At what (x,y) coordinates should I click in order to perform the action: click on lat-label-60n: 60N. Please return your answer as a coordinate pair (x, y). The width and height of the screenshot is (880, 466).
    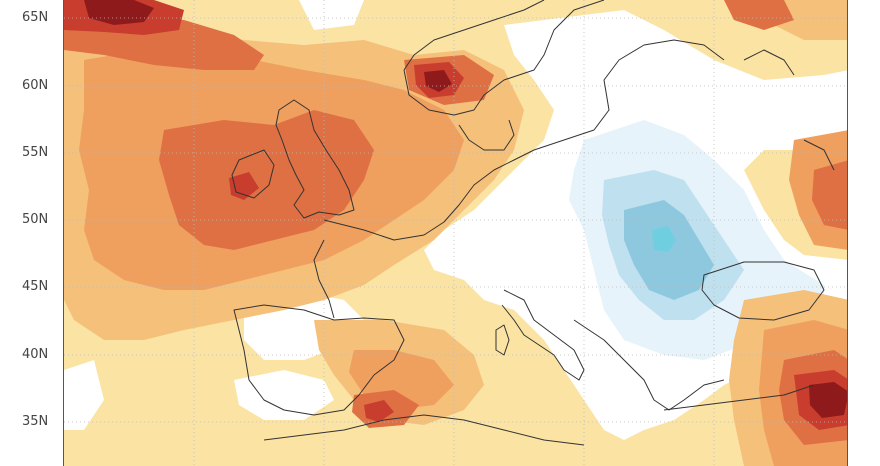
    Looking at the image, I should click on (35, 85).